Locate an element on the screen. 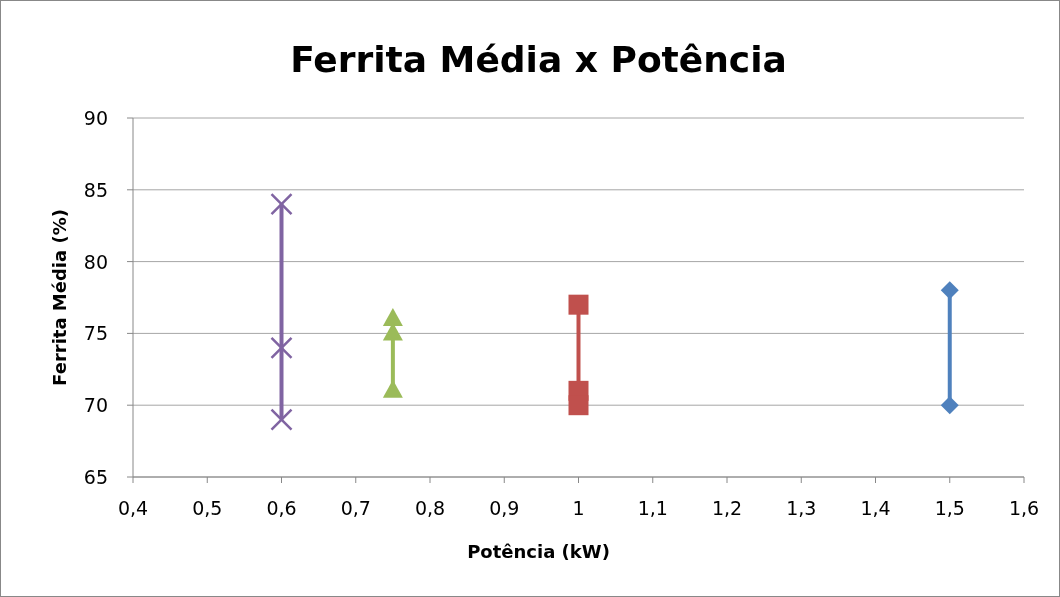  y-tick-label: 70 is located at coordinates (95, 405).